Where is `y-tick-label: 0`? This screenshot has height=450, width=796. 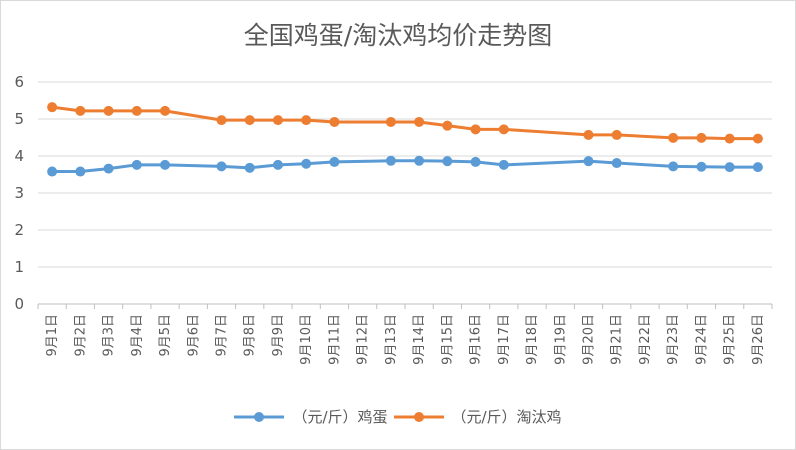
y-tick-label: 0 is located at coordinates (19, 304).